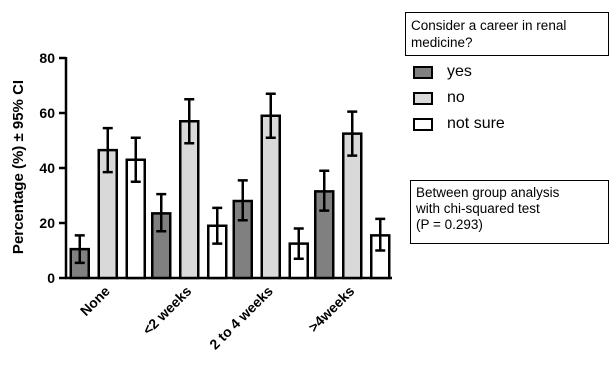 The image size is (613, 373). What do you see at coordinates (18, 167) in the screenshot?
I see `y-axis-title: Percentage (%) ± 95% CI` at bounding box center [18, 167].